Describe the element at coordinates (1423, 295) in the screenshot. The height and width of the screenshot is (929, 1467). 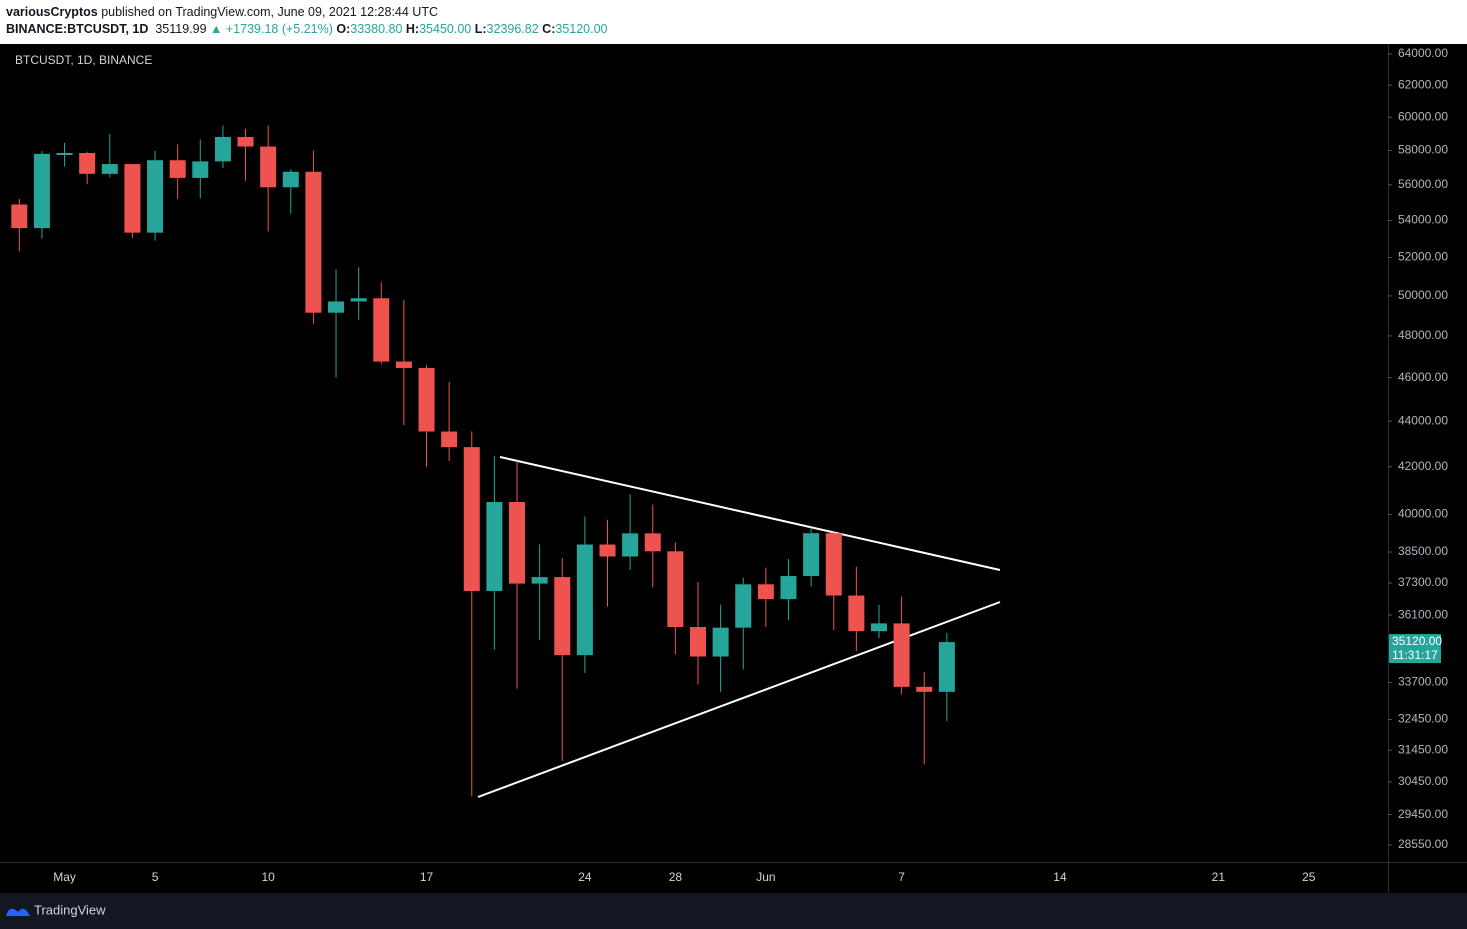
I see `y-tick-label: 50000.00` at that location.